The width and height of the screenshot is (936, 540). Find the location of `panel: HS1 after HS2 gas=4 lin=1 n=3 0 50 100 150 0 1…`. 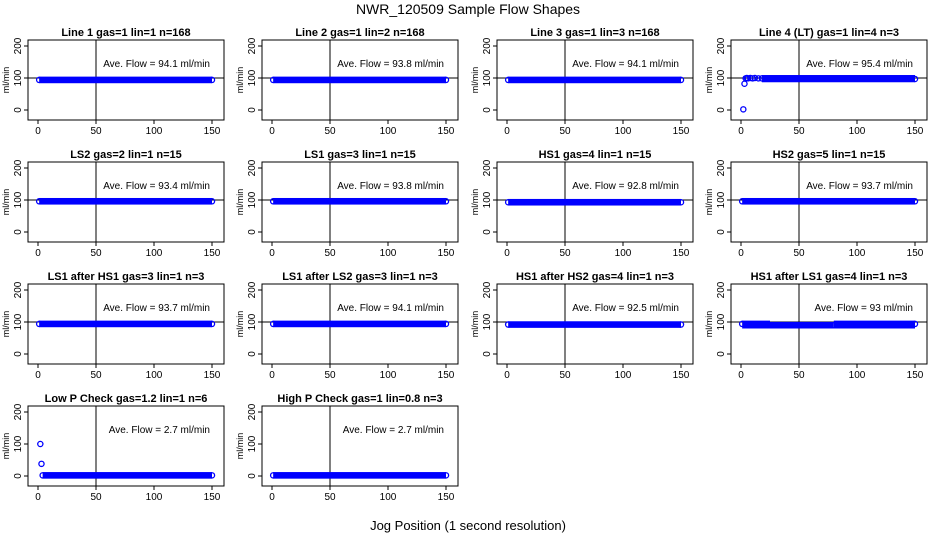

panel: HS1 after HS2 gas=4 lin=1 n=3 0 50 100 150 0 1… is located at coordinates (582, 326).